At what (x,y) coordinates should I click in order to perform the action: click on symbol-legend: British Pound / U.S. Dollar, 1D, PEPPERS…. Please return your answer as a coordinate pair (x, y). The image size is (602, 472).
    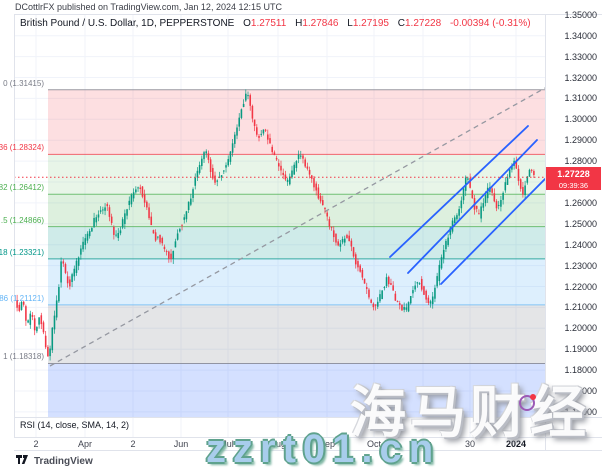
    Looking at the image, I should click on (275, 23).